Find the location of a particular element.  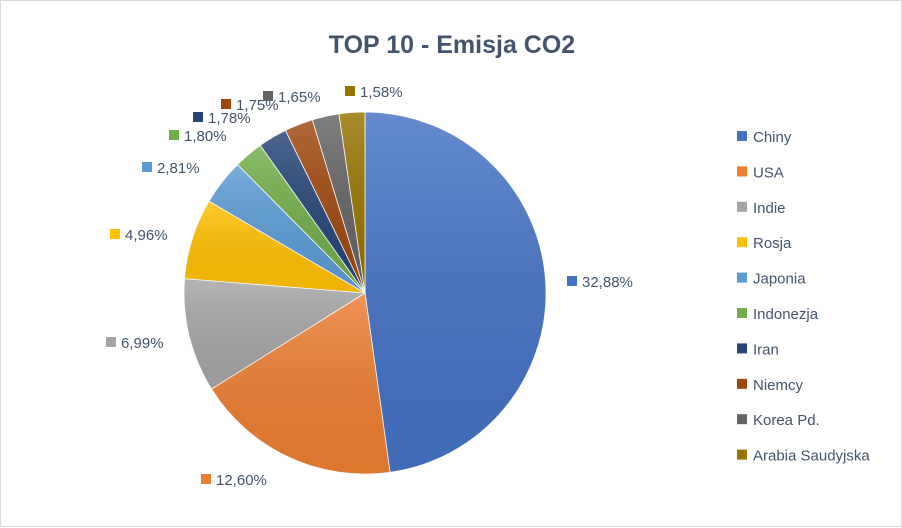

legend-item: USA is located at coordinates (760, 172).